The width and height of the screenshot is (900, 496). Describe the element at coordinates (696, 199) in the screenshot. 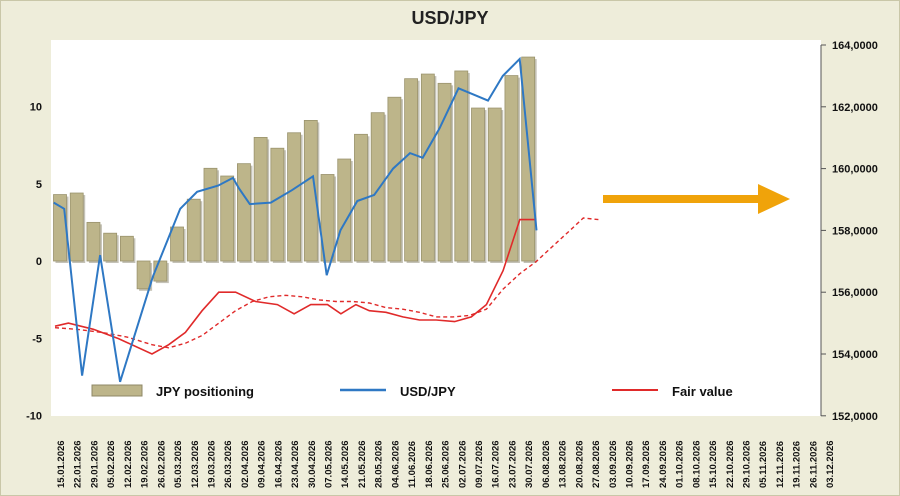

I see `forecast-arrow-icon` at that location.